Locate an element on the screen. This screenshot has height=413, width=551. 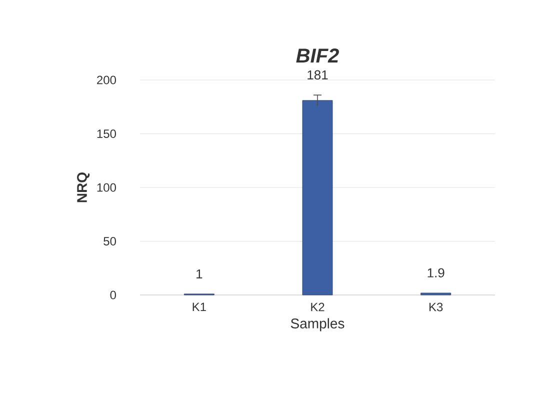
data-label: 1.9 is located at coordinates (436, 273).